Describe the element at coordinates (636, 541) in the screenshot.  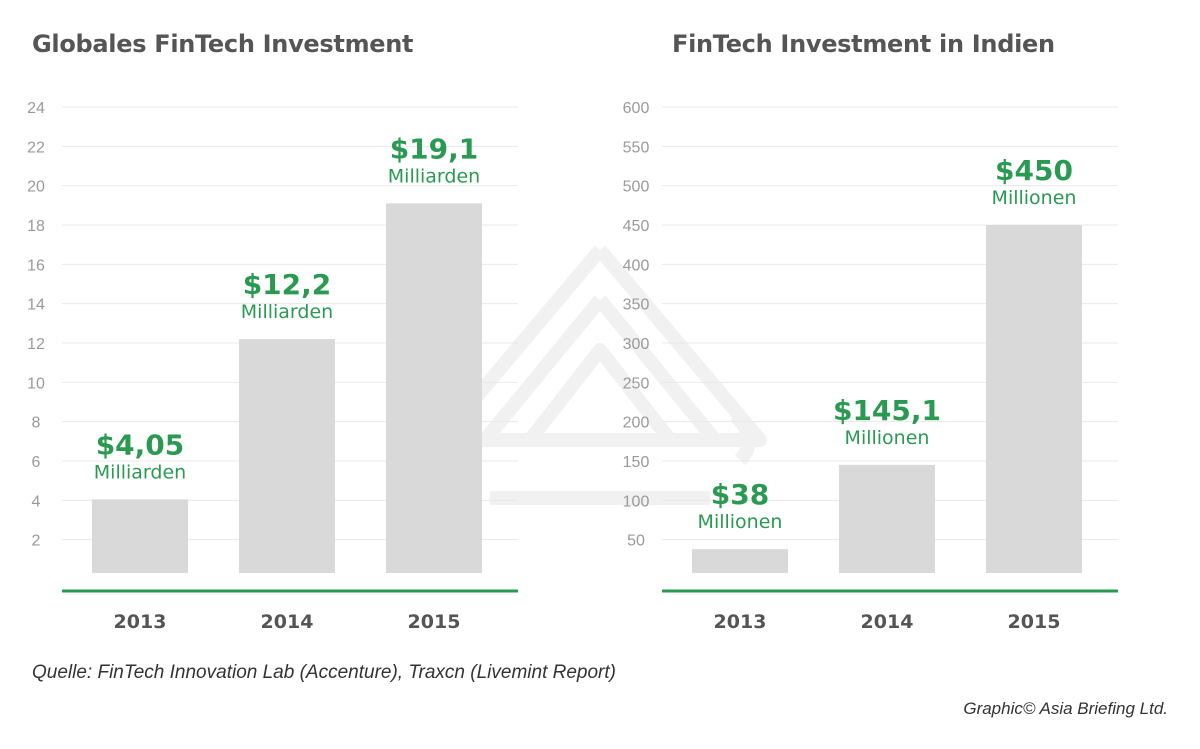
I see `india-y-tick-label: 50` at that location.